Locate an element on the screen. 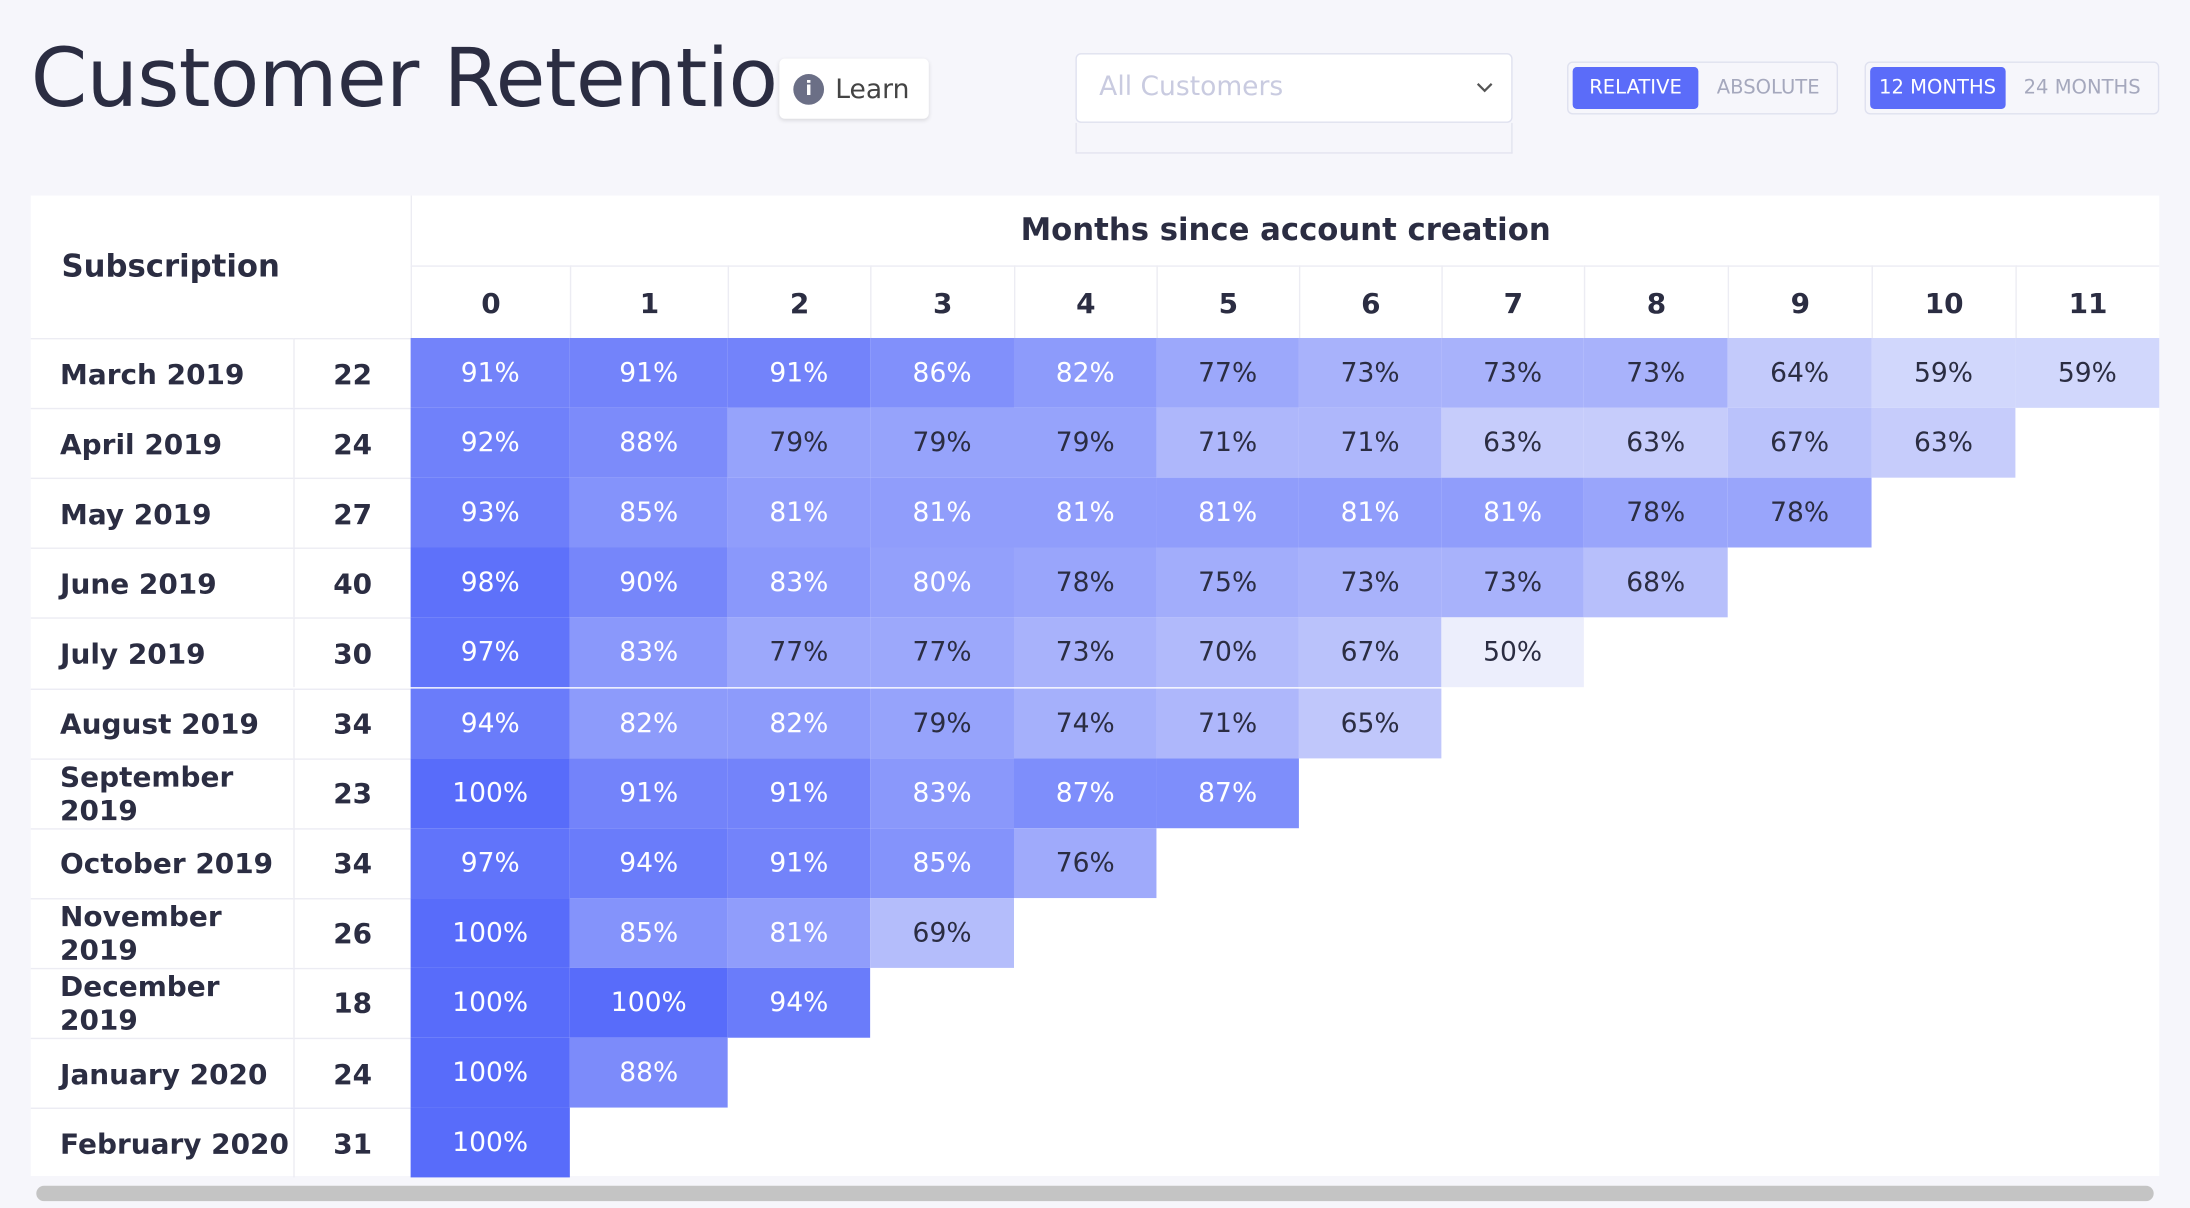  retention-cell: 98% is located at coordinates (490, 582).